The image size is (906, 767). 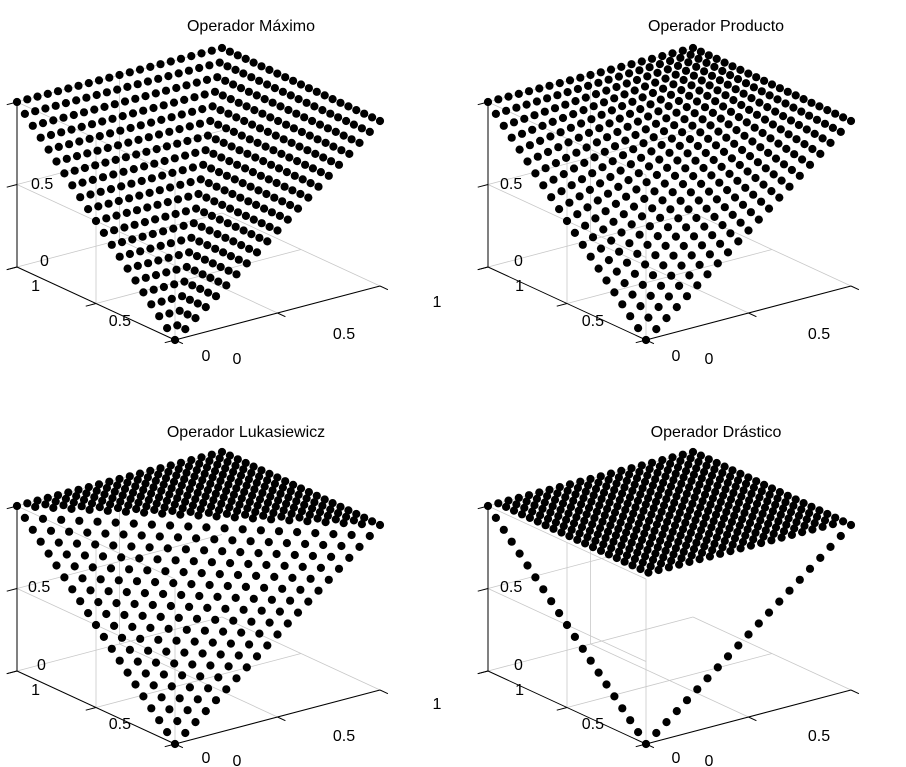 I want to click on z-tick-0-5: 0.5, so click(x=39, y=587).